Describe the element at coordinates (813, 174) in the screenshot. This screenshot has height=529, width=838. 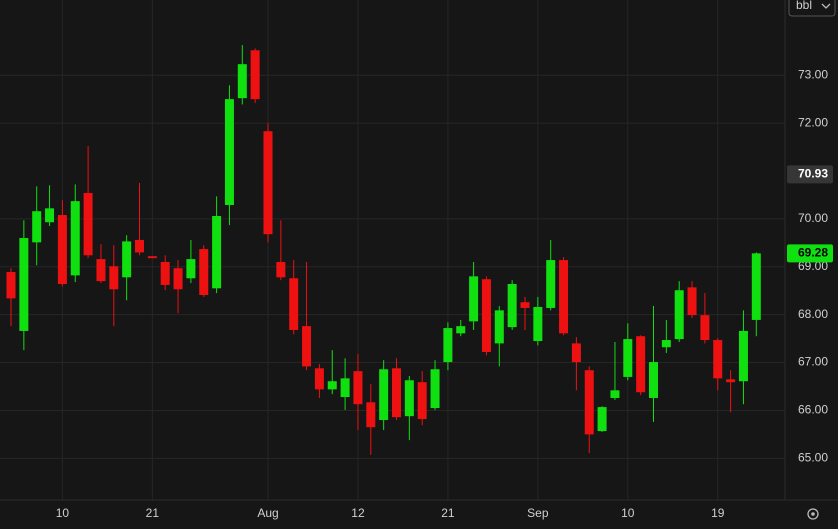
I see `price-label: 70.93` at that location.